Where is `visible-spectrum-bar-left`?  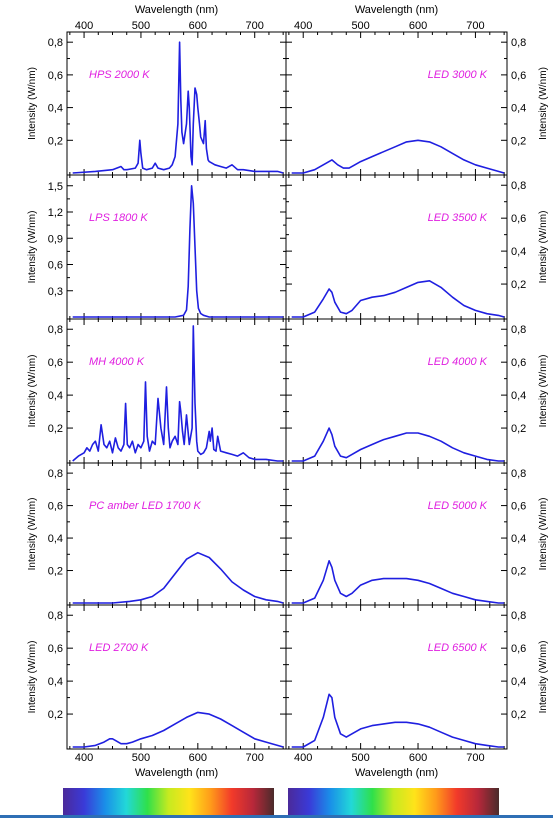 visible-spectrum-bar-left is located at coordinates (168, 803).